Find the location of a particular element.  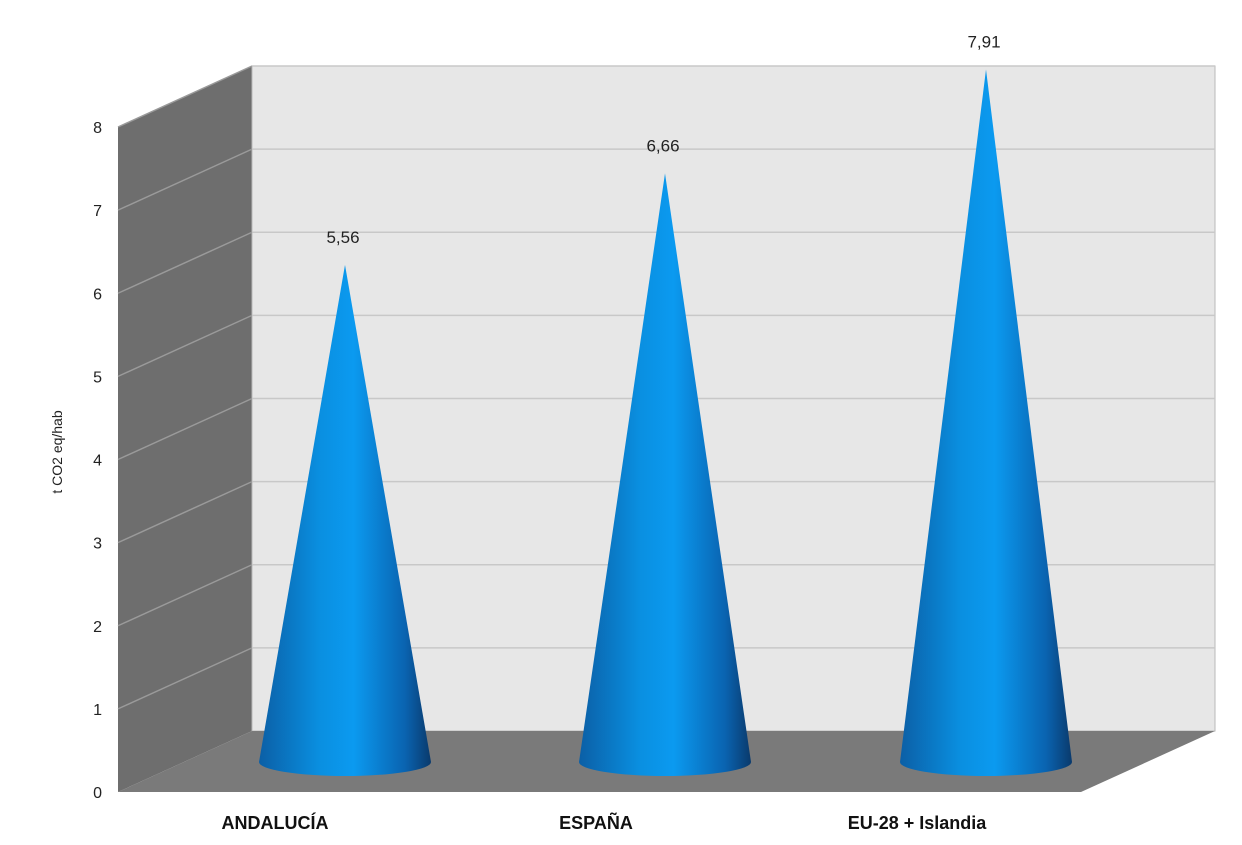

y-tick-label: 5 is located at coordinates (97, 377).